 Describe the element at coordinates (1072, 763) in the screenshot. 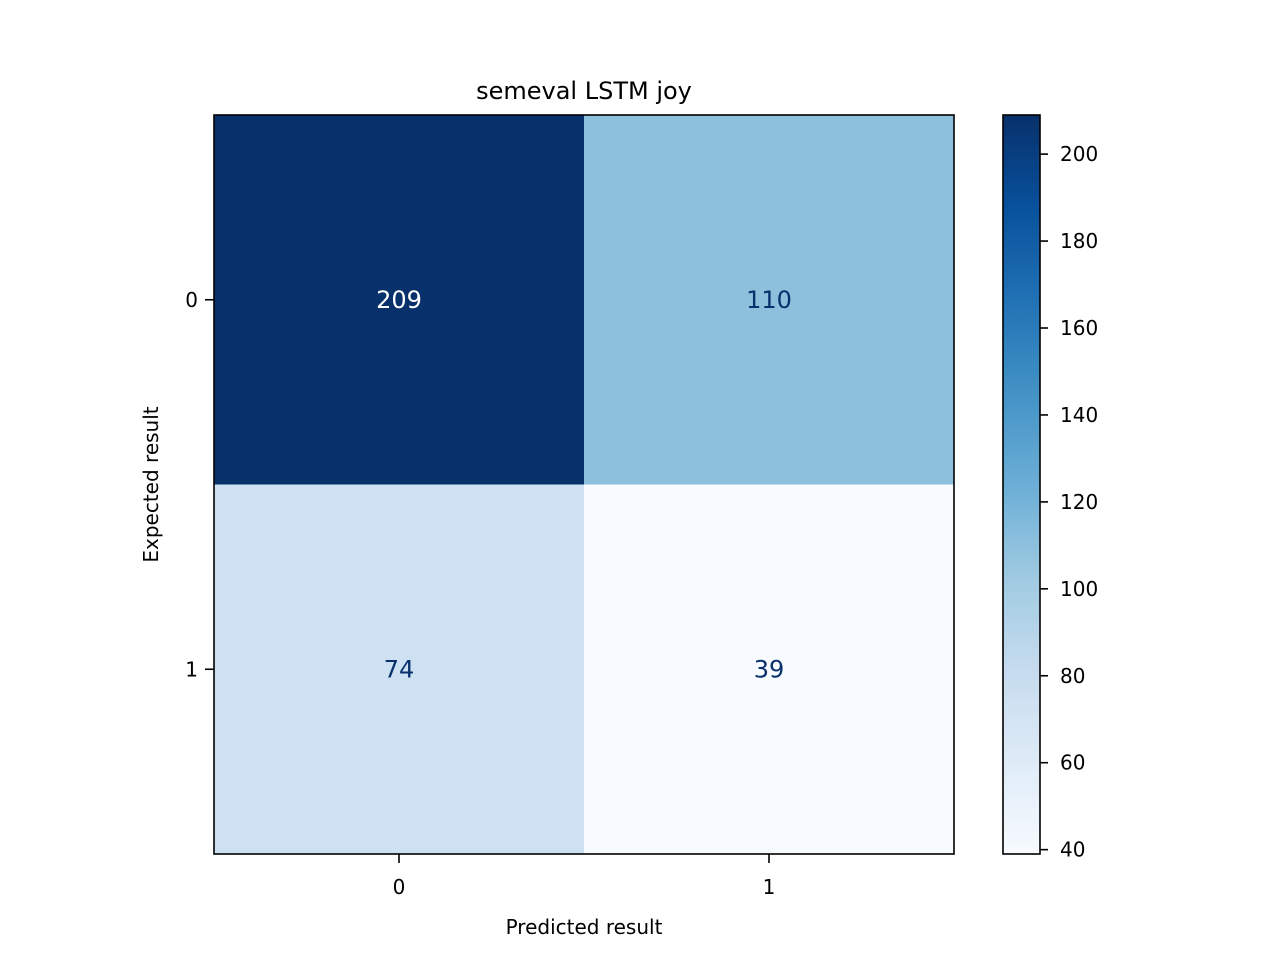

I see `colorbar-tick-label: 60` at that location.